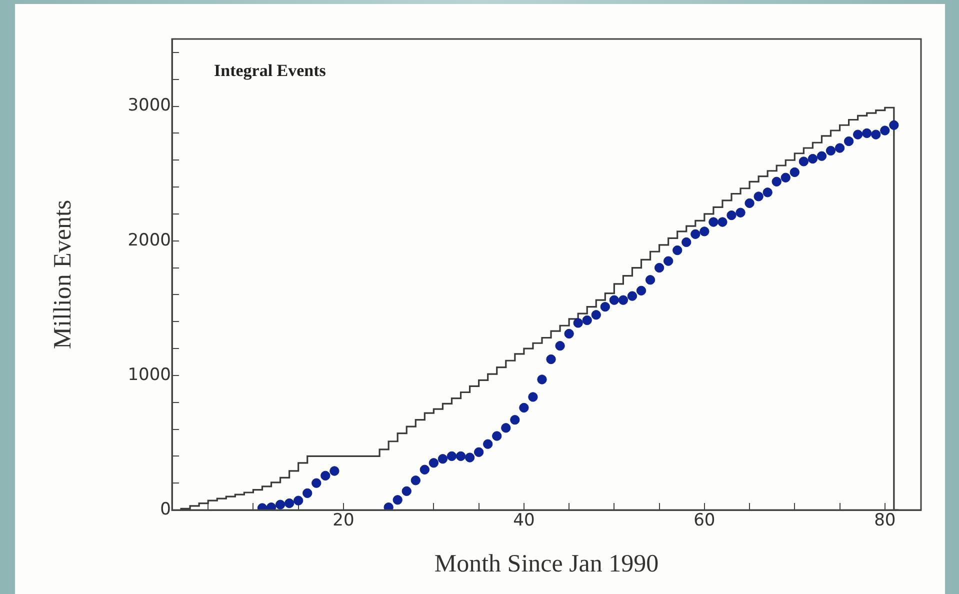 This screenshot has height=594, width=959. Describe the element at coordinates (63, 275) in the screenshot. I see `y-axis-title: Million Events` at that location.